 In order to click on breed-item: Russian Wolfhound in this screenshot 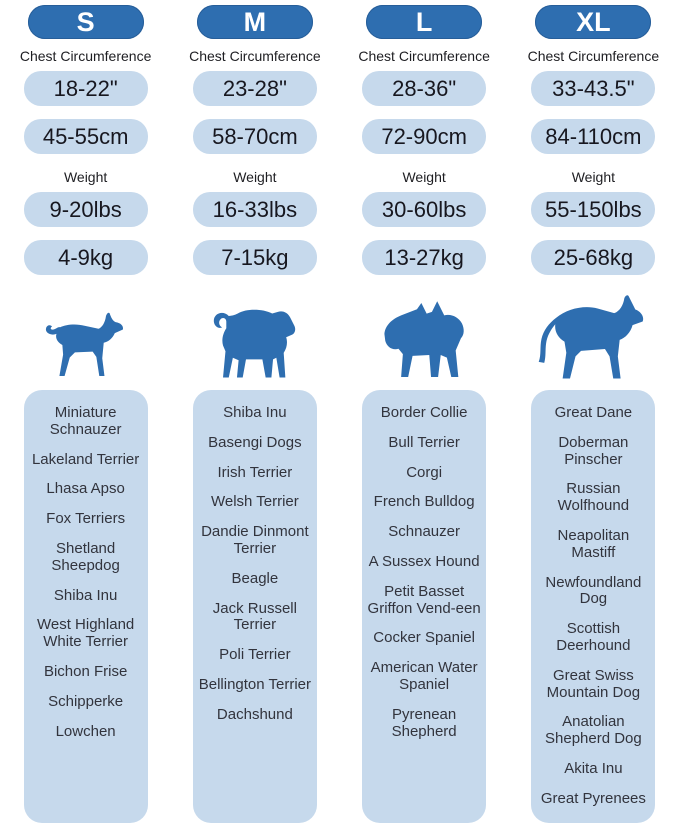, I will do `click(593, 497)`.